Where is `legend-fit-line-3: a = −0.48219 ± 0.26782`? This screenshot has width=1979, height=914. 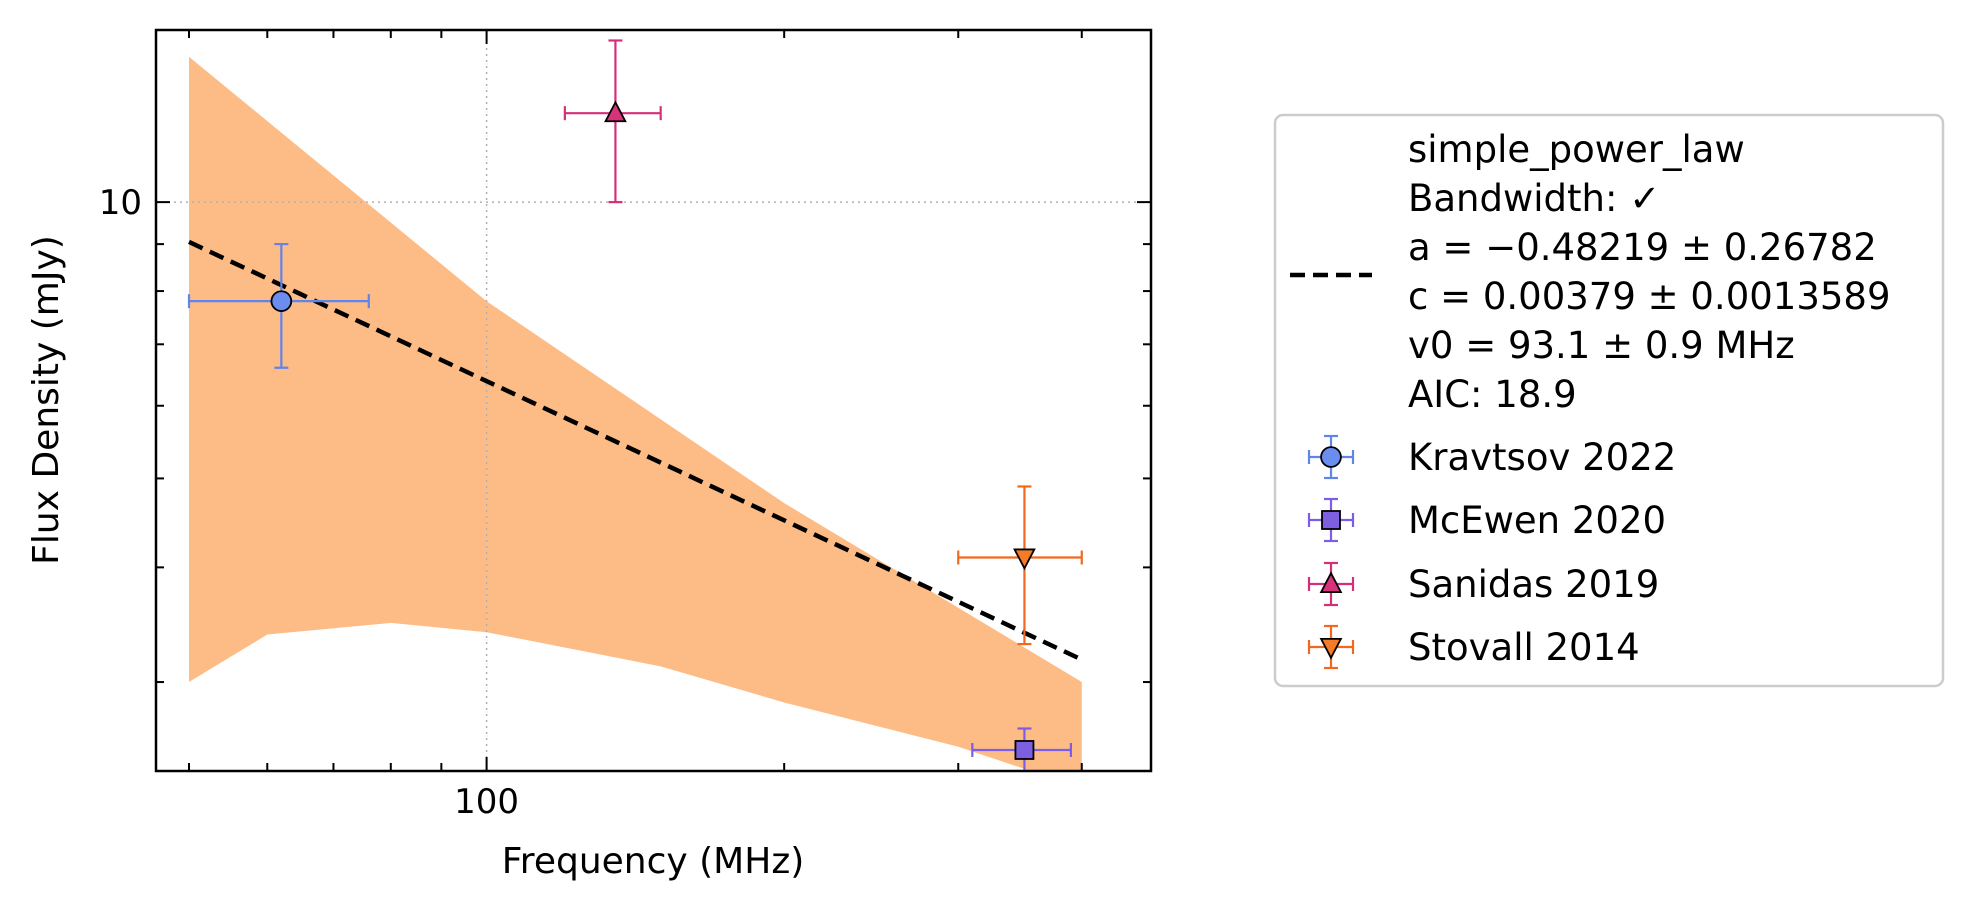 legend-fit-line-3: a = −0.48219 ± 0.26782 is located at coordinates (1642, 247).